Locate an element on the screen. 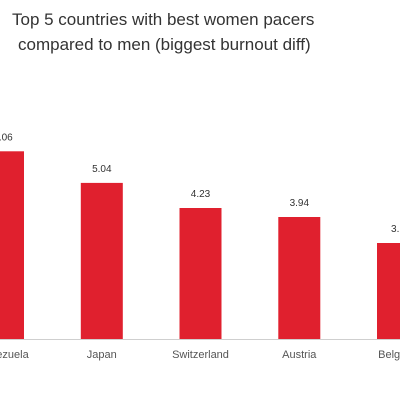 The image size is (400, 402). value-label-venezuela: 6.06 is located at coordinates (6, 137).